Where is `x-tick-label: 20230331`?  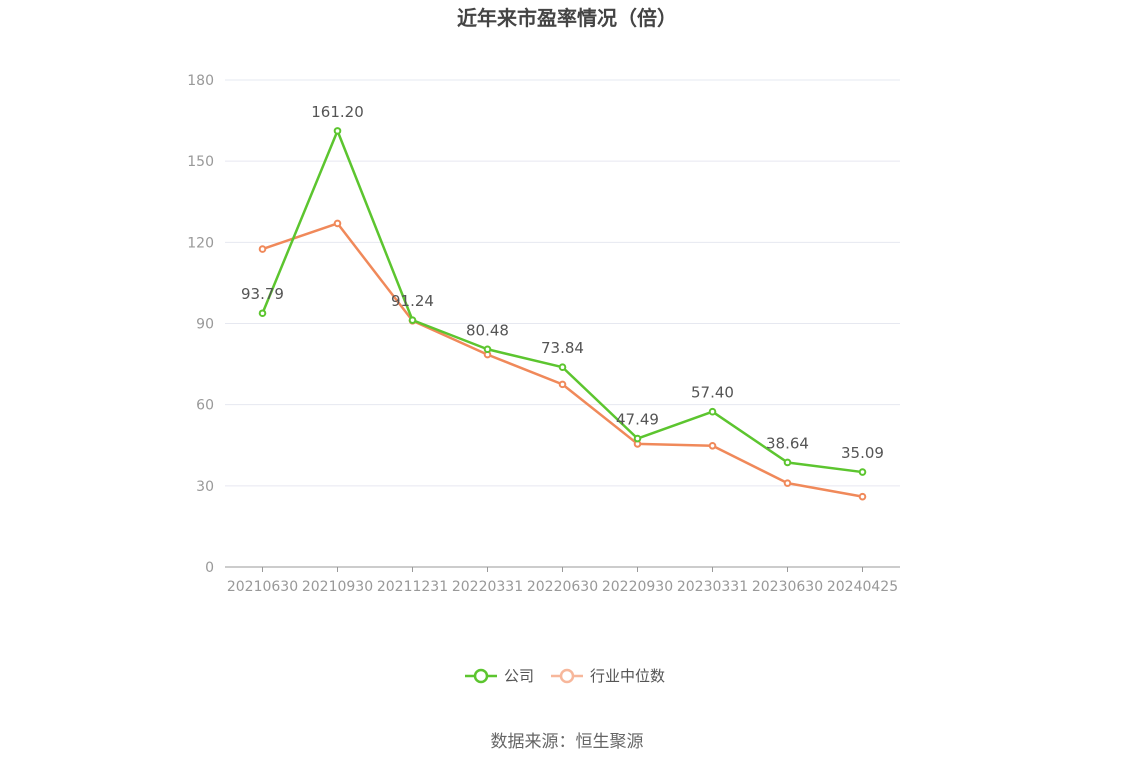 x-tick-label: 20230331 is located at coordinates (712, 587).